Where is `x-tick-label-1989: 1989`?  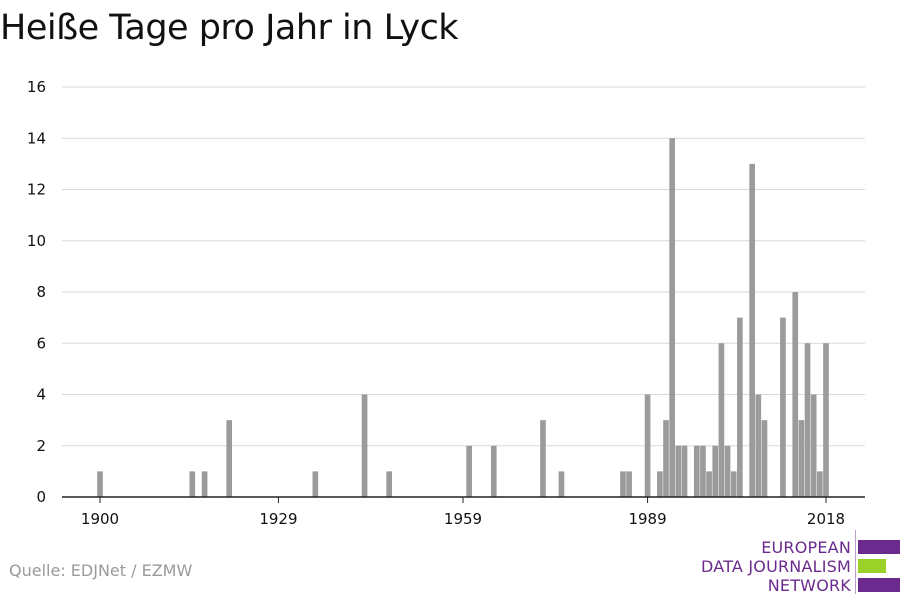 x-tick-label-1989: 1989 is located at coordinates (647, 519).